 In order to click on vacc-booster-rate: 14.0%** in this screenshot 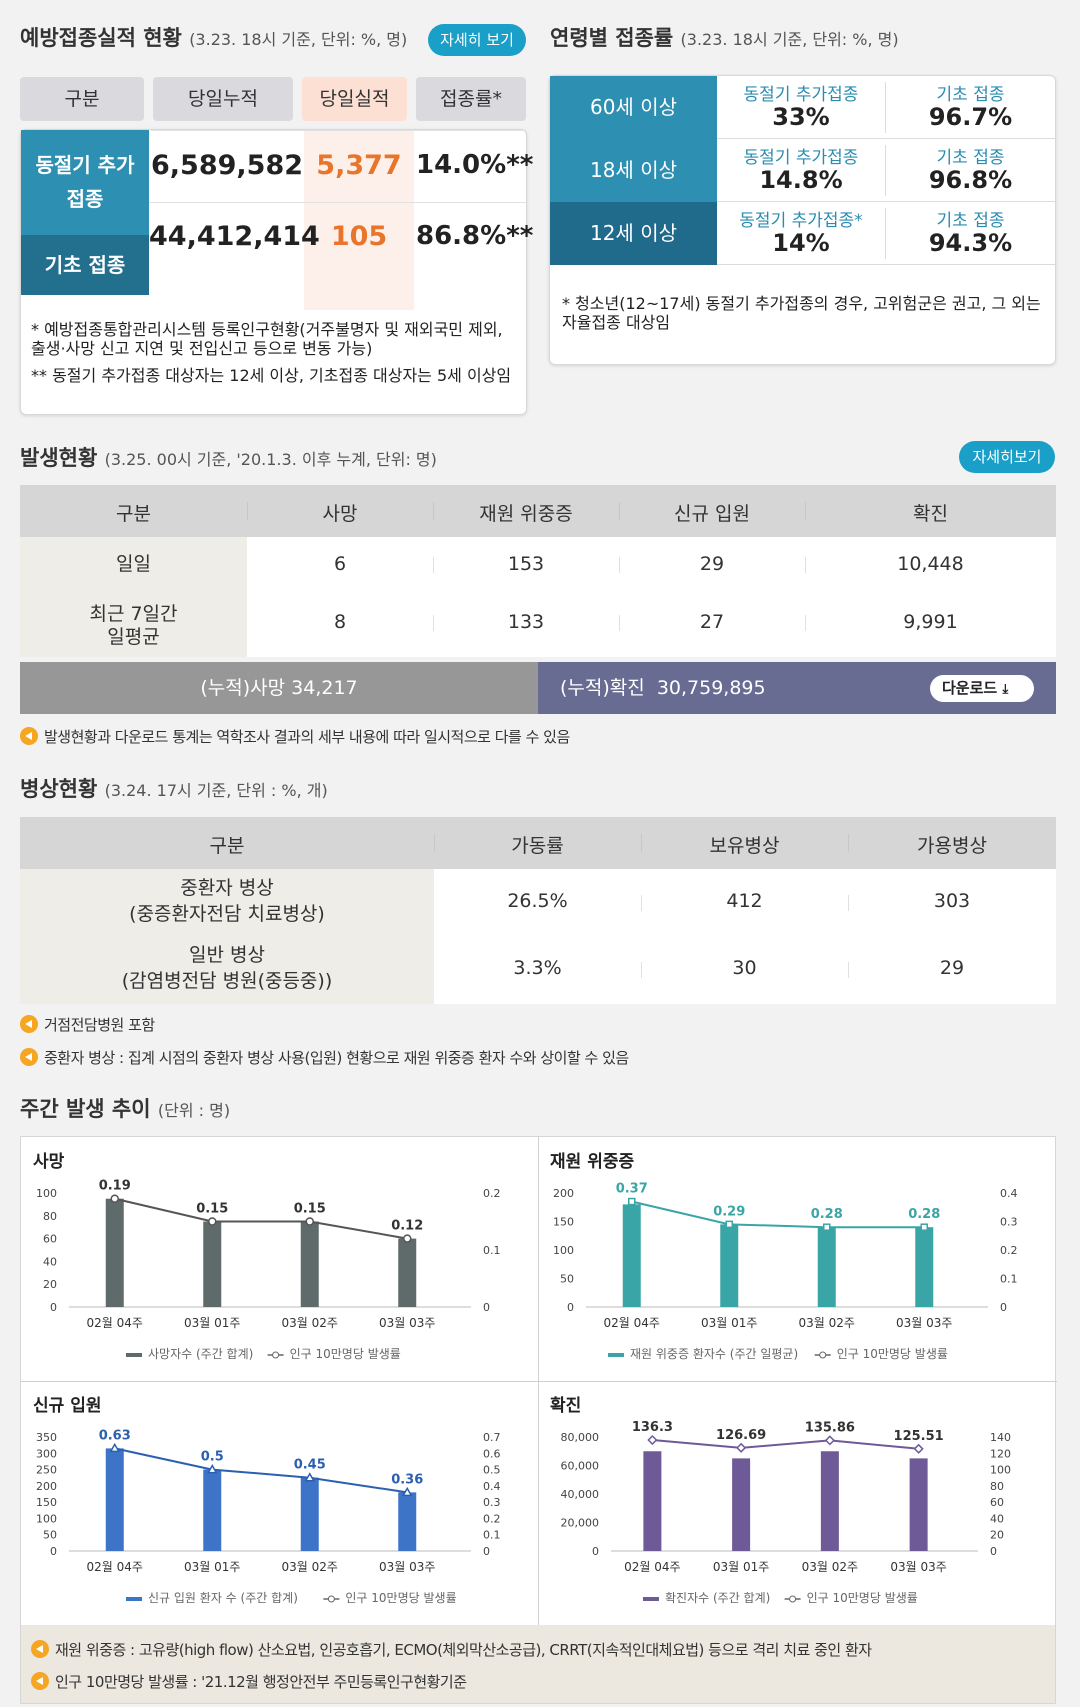, I will do `click(475, 165)`.